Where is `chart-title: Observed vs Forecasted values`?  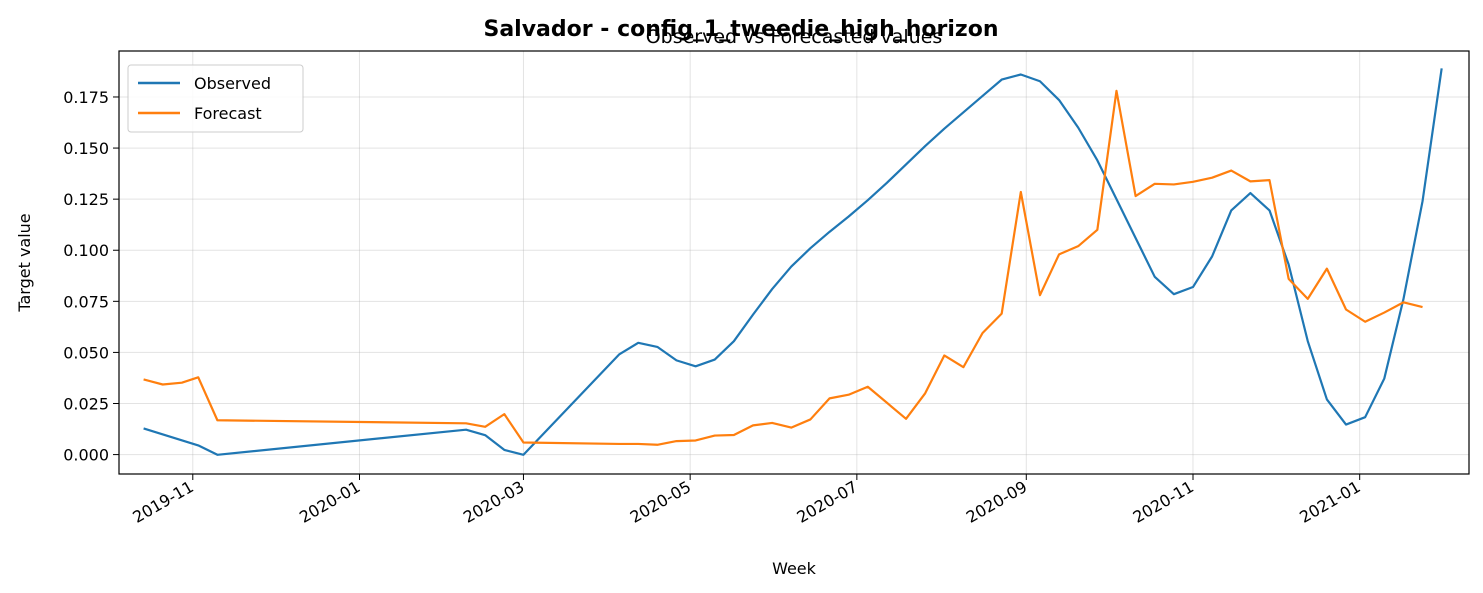
chart-title: Observed vs Forecasted values is located at coordinates (794, 37).